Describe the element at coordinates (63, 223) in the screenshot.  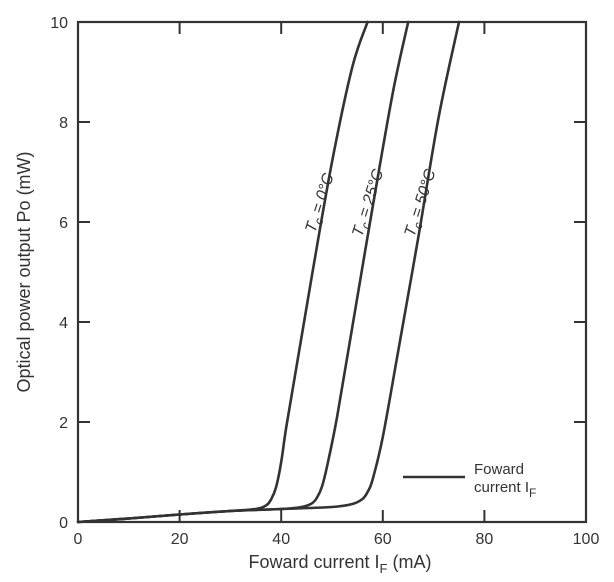
I see `y-tick-label: 6` at that location.